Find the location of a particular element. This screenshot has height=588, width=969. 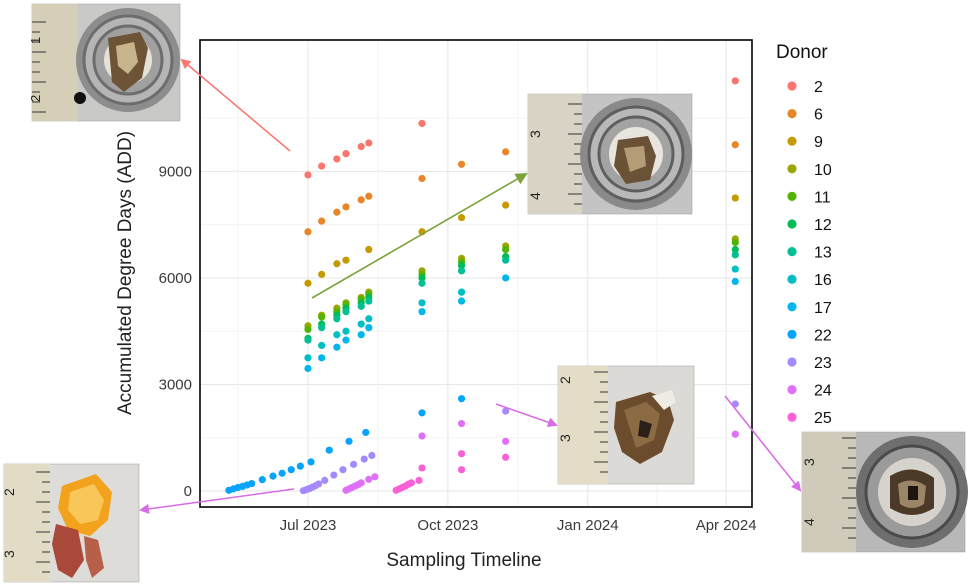

legend-label: 10 is located at coordinates (823, 170).